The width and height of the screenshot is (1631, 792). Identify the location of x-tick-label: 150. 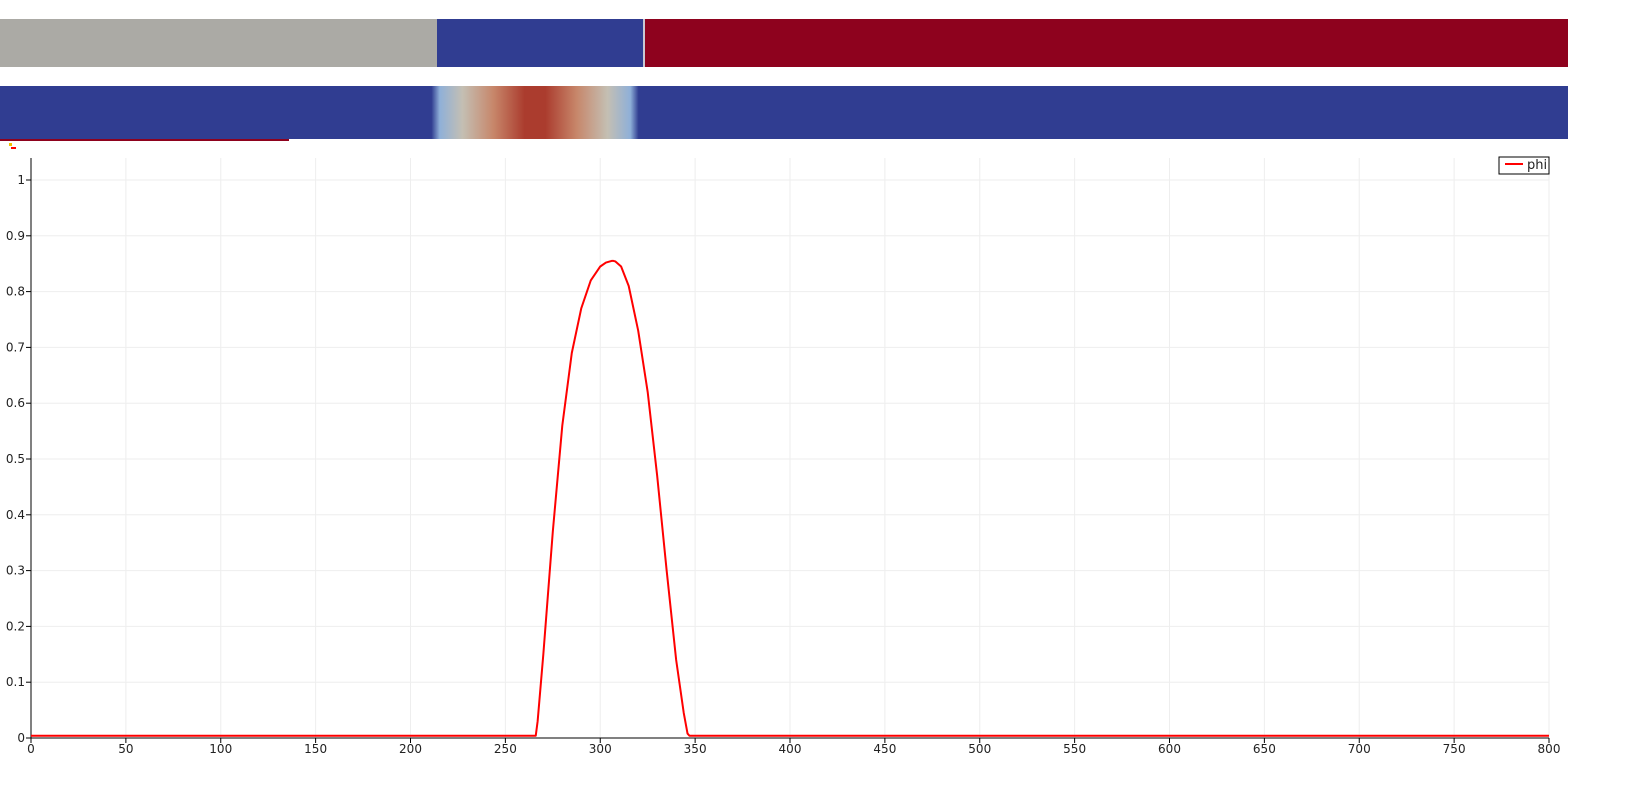
(315, 749).